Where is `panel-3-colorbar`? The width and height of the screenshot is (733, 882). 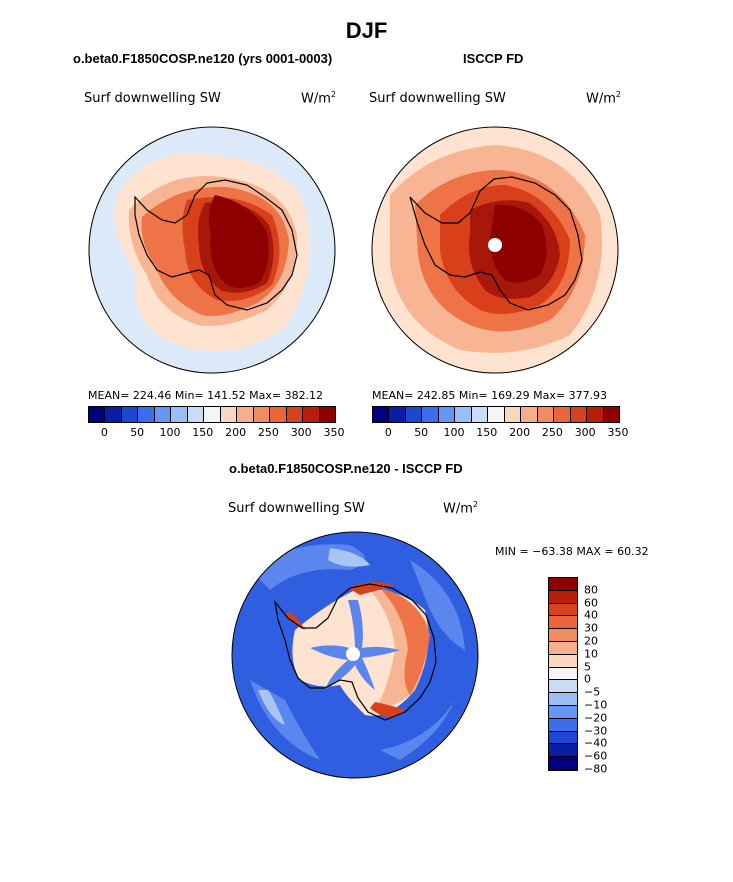 panel-3-colorbar is located at coordinates (563, 674).